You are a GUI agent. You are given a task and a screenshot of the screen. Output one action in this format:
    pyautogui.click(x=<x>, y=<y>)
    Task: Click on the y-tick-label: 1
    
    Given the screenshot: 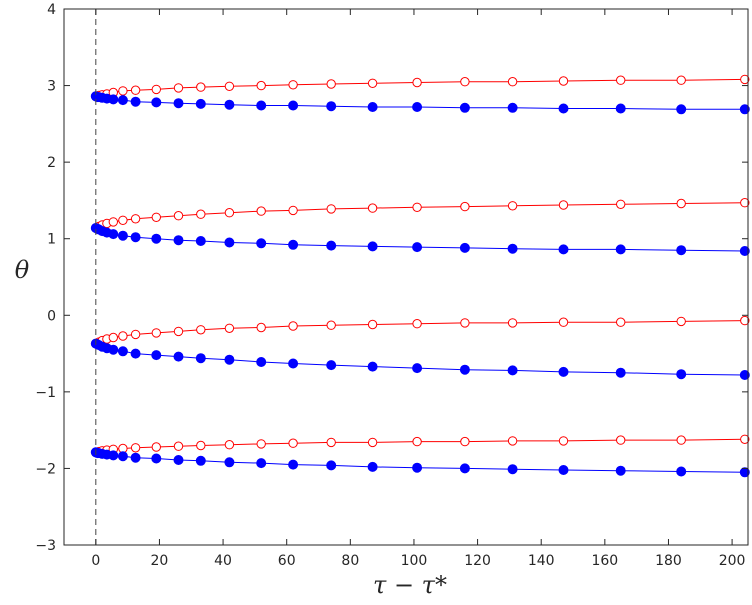 What is the action you would take?
    pyautogui.click(x=51, y=240)
    